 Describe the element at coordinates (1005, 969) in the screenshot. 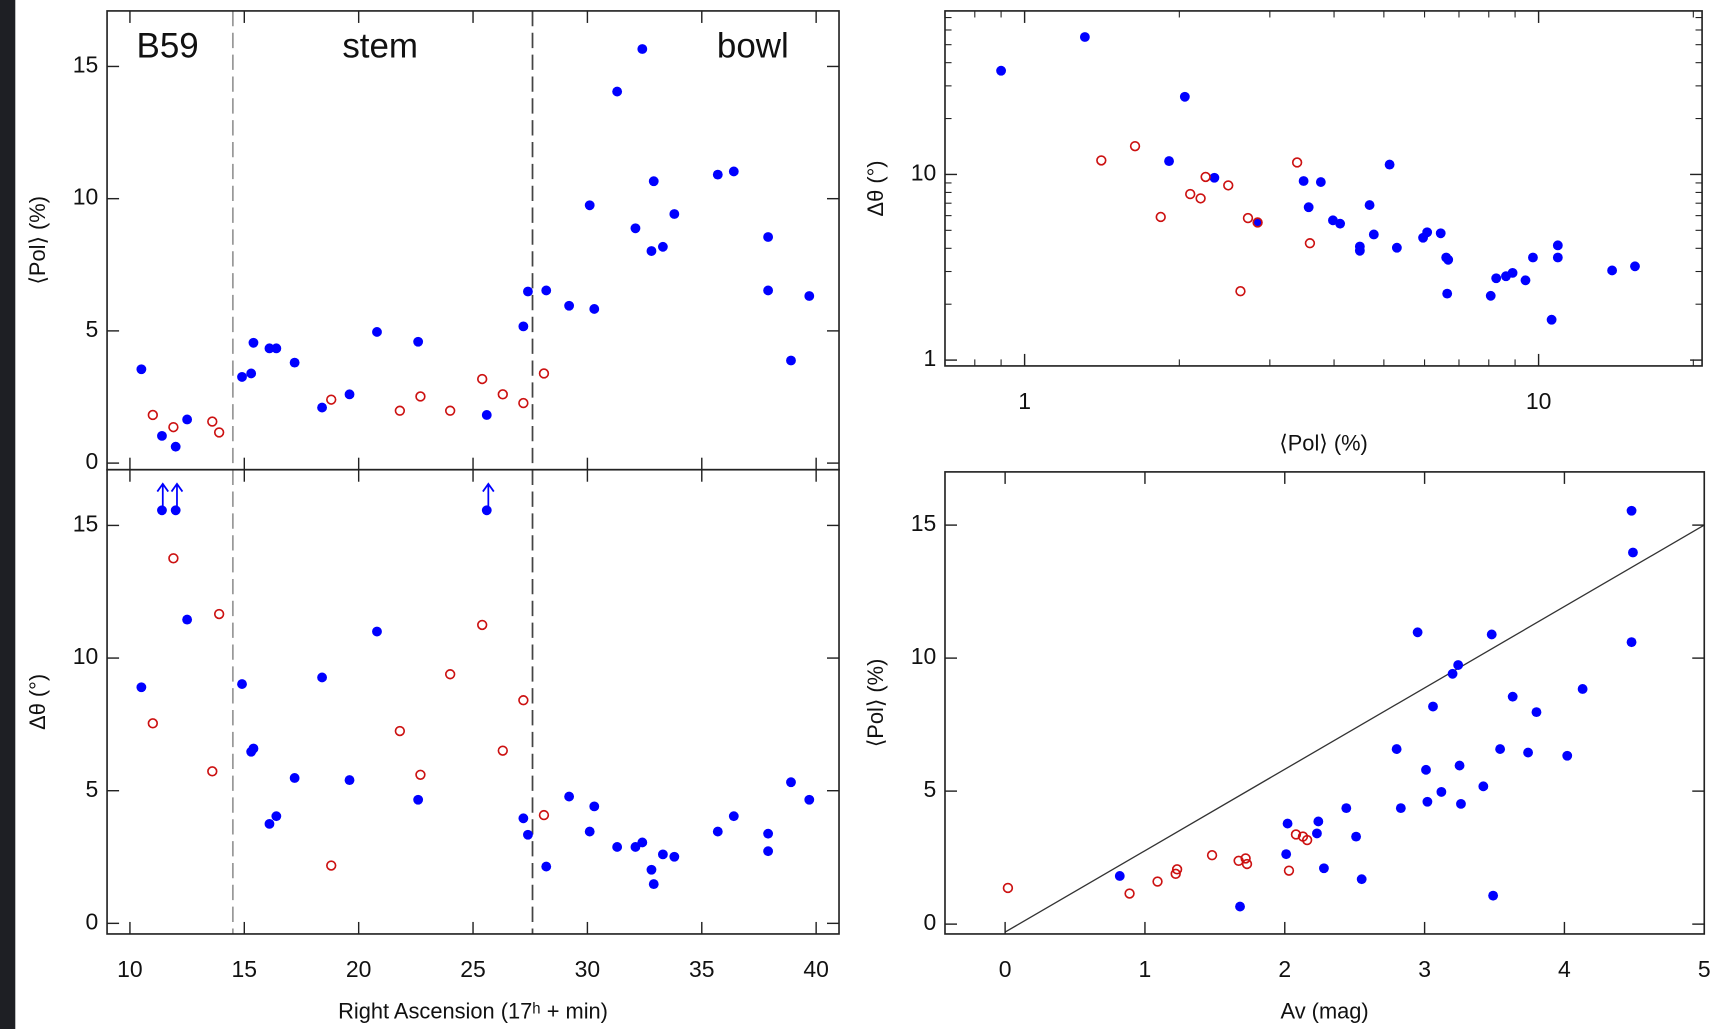

I see `x-tick-label: 0` at that location.